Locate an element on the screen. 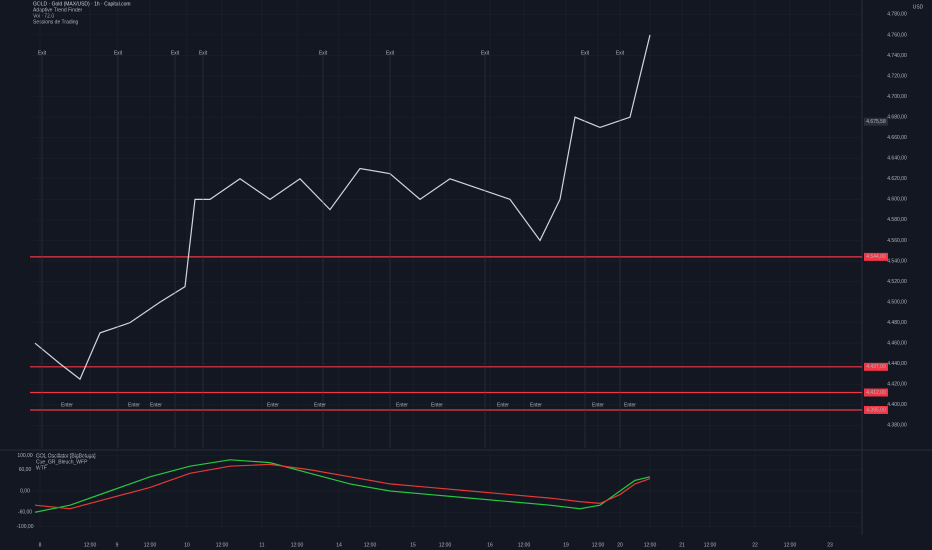  osc-note: WTF is located at coordinates (41, 468).